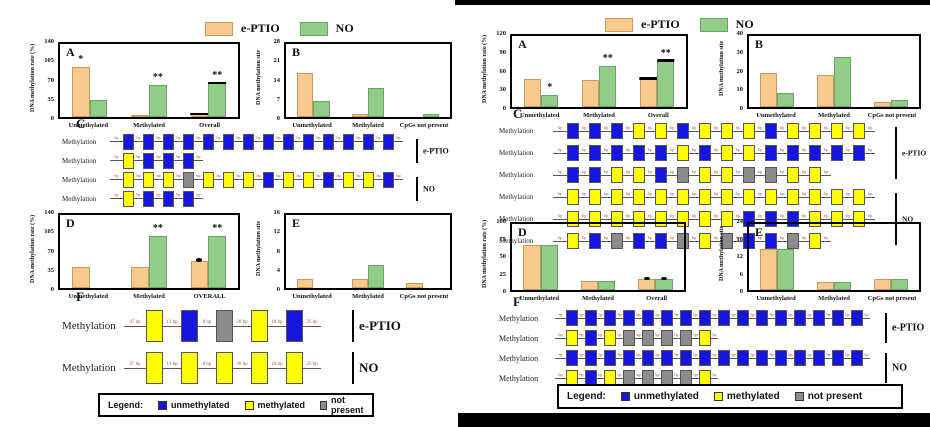  What do you see at coordinates (312, 365) in the screenshot?
I see `connector-line: 25 bp` at bounding box center [312, 365].